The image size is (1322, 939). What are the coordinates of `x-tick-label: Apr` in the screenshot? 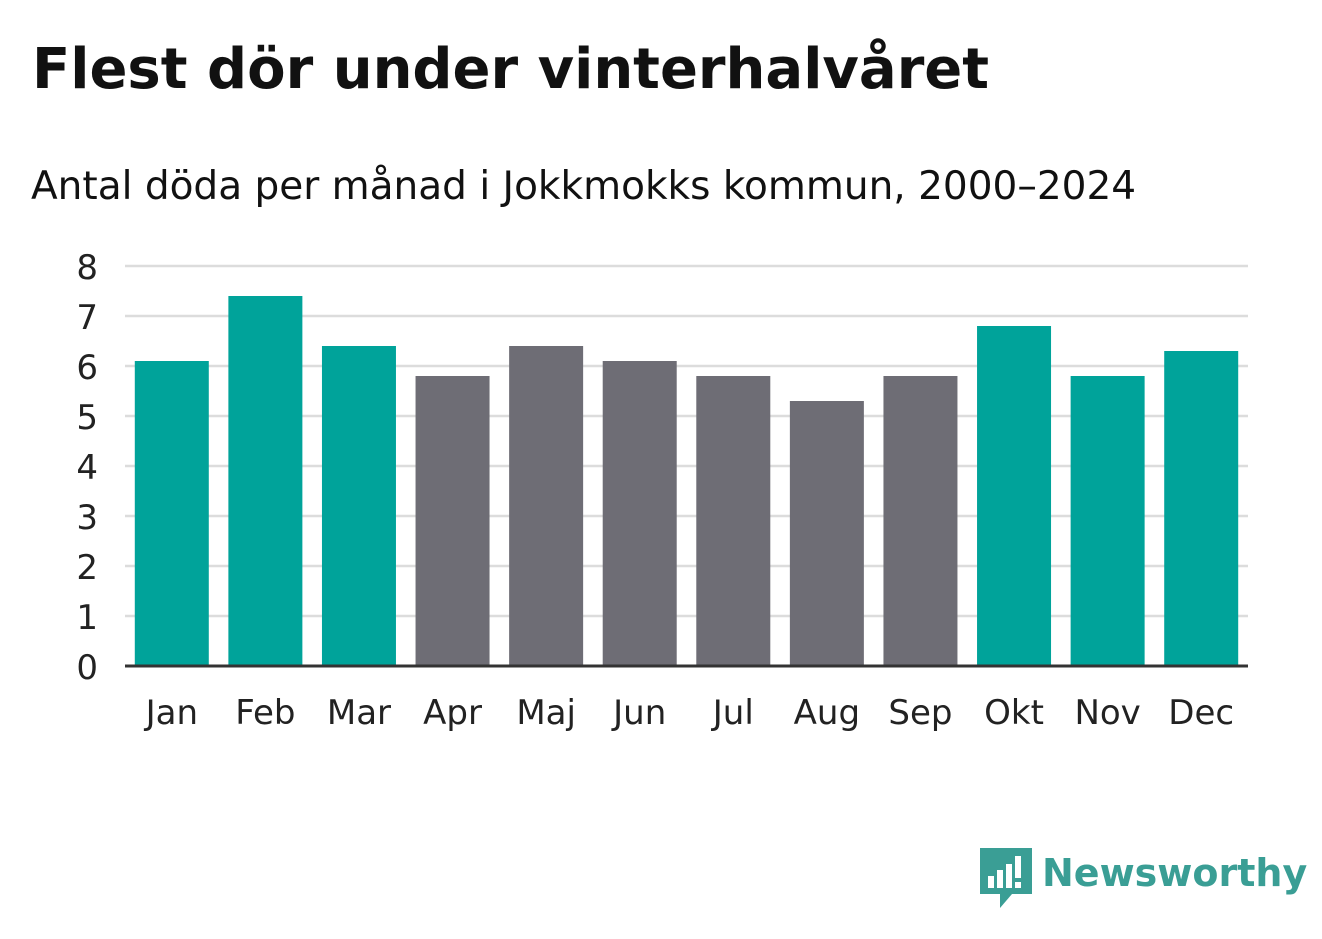 It's located at (452, 713).